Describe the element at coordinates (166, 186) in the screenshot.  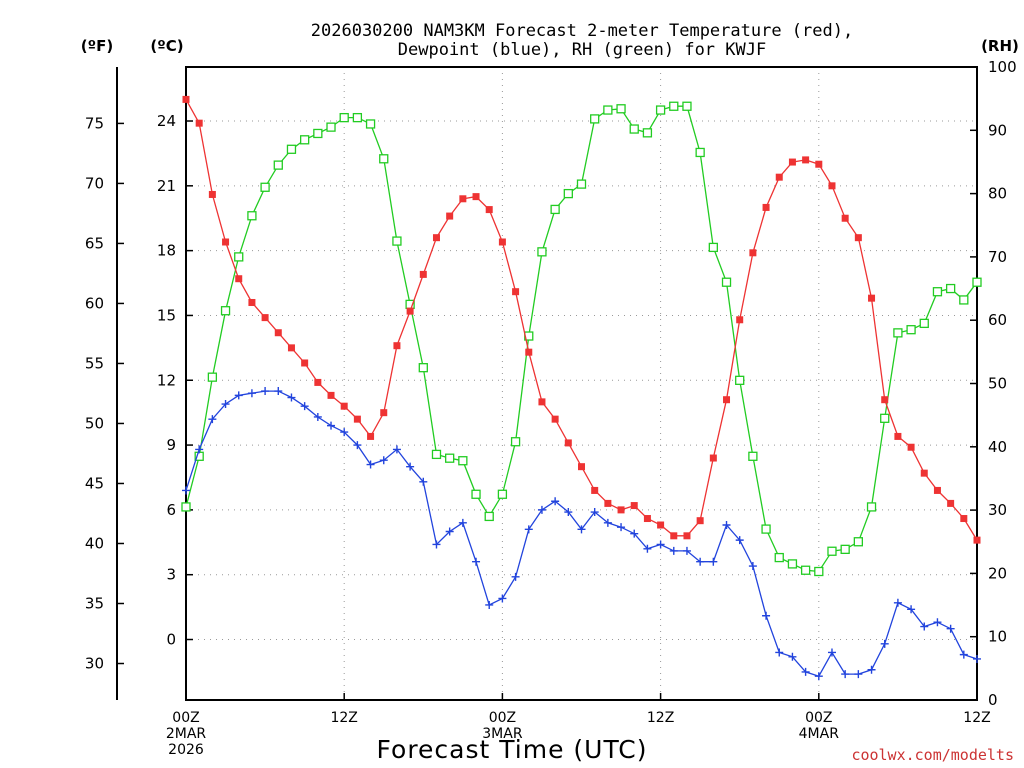
I see `celsius-tick-label-7: 21` at that location.